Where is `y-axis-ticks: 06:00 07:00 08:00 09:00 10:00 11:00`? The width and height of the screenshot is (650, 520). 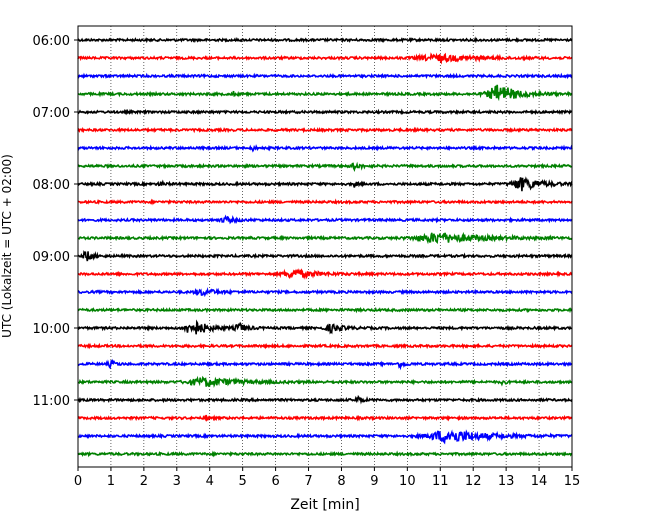 y-axis-ticks: 06:00 07:00 08:00 09:00 10:00 11:00 is located at coordinates (55, 221).